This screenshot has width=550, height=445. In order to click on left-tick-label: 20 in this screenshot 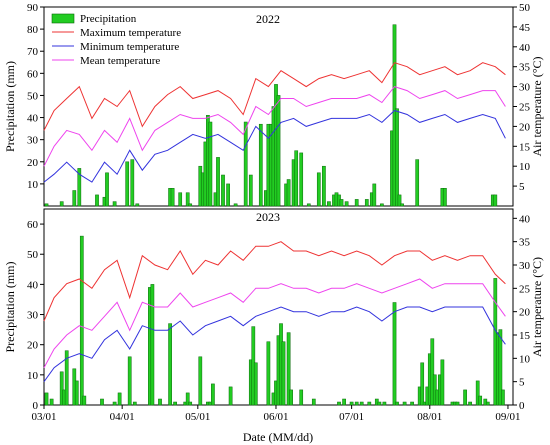, I will do `click(33, 163)`.